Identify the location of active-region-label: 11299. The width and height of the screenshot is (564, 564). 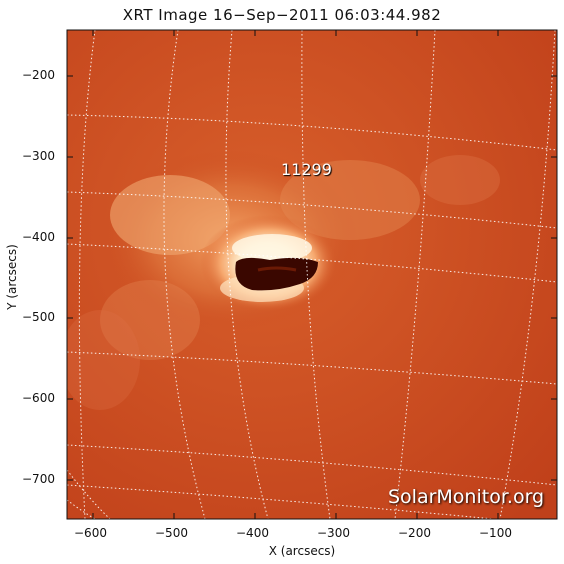
(306, 169).